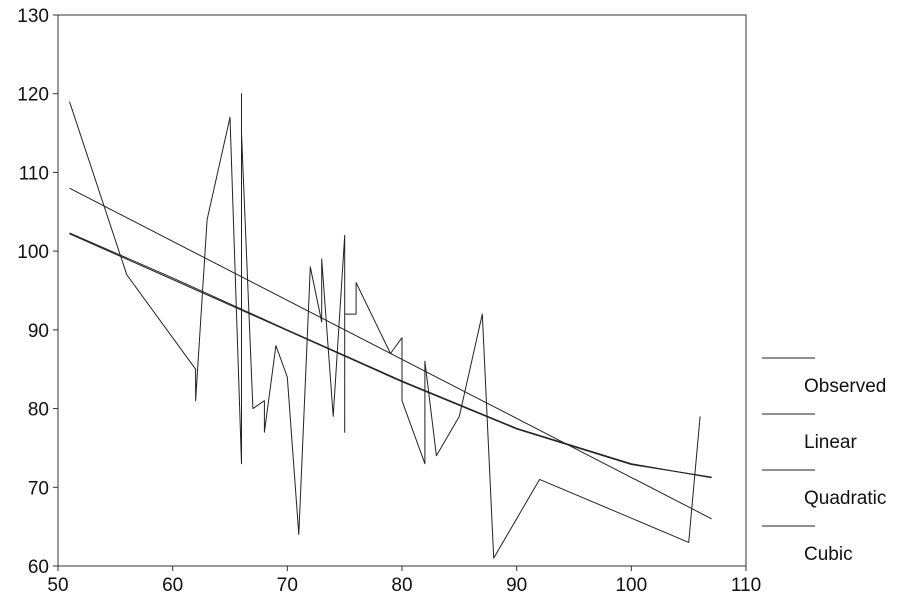 The width and height of the screenshot is (910, 604). I want to click on legend-label-quadratic: Quadratic, so click(845, 498).